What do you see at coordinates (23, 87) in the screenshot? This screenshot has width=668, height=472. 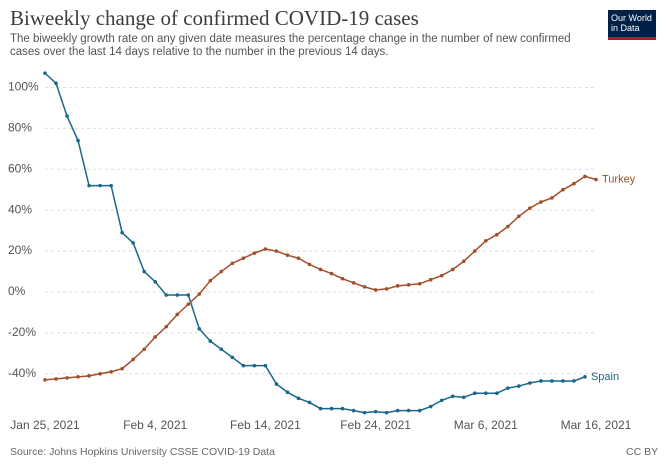 I see `y-tick-label: 100%` at bounding box center [23, 87].